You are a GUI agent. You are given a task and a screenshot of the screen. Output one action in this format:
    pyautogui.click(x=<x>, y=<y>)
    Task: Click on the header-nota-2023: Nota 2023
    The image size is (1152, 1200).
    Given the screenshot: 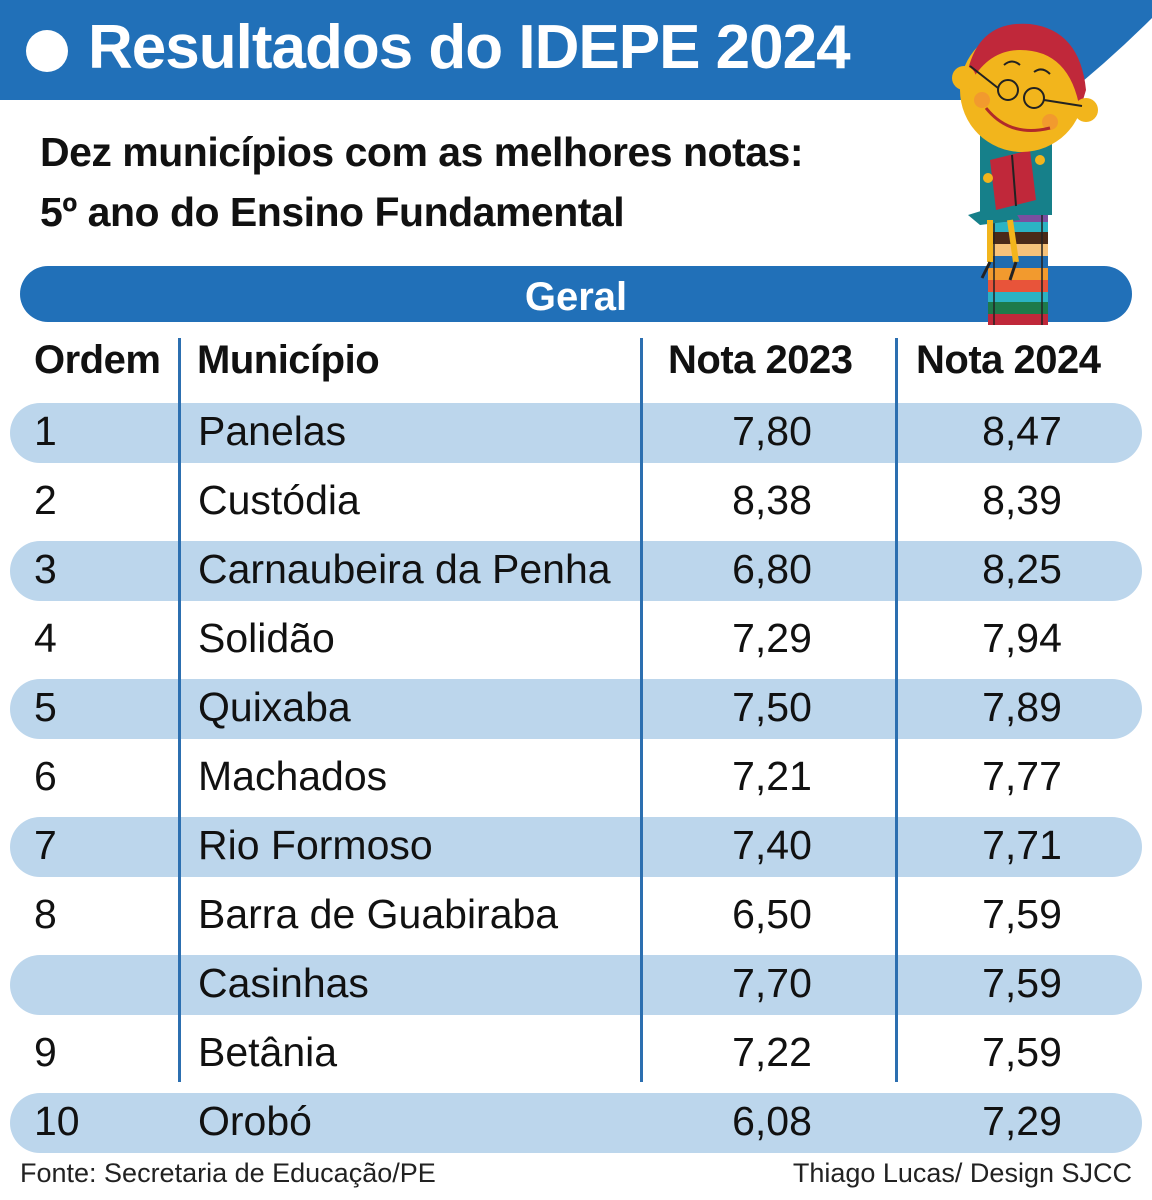 What is the action you would take?
    pyautogui.click(x=760, y=360)
    